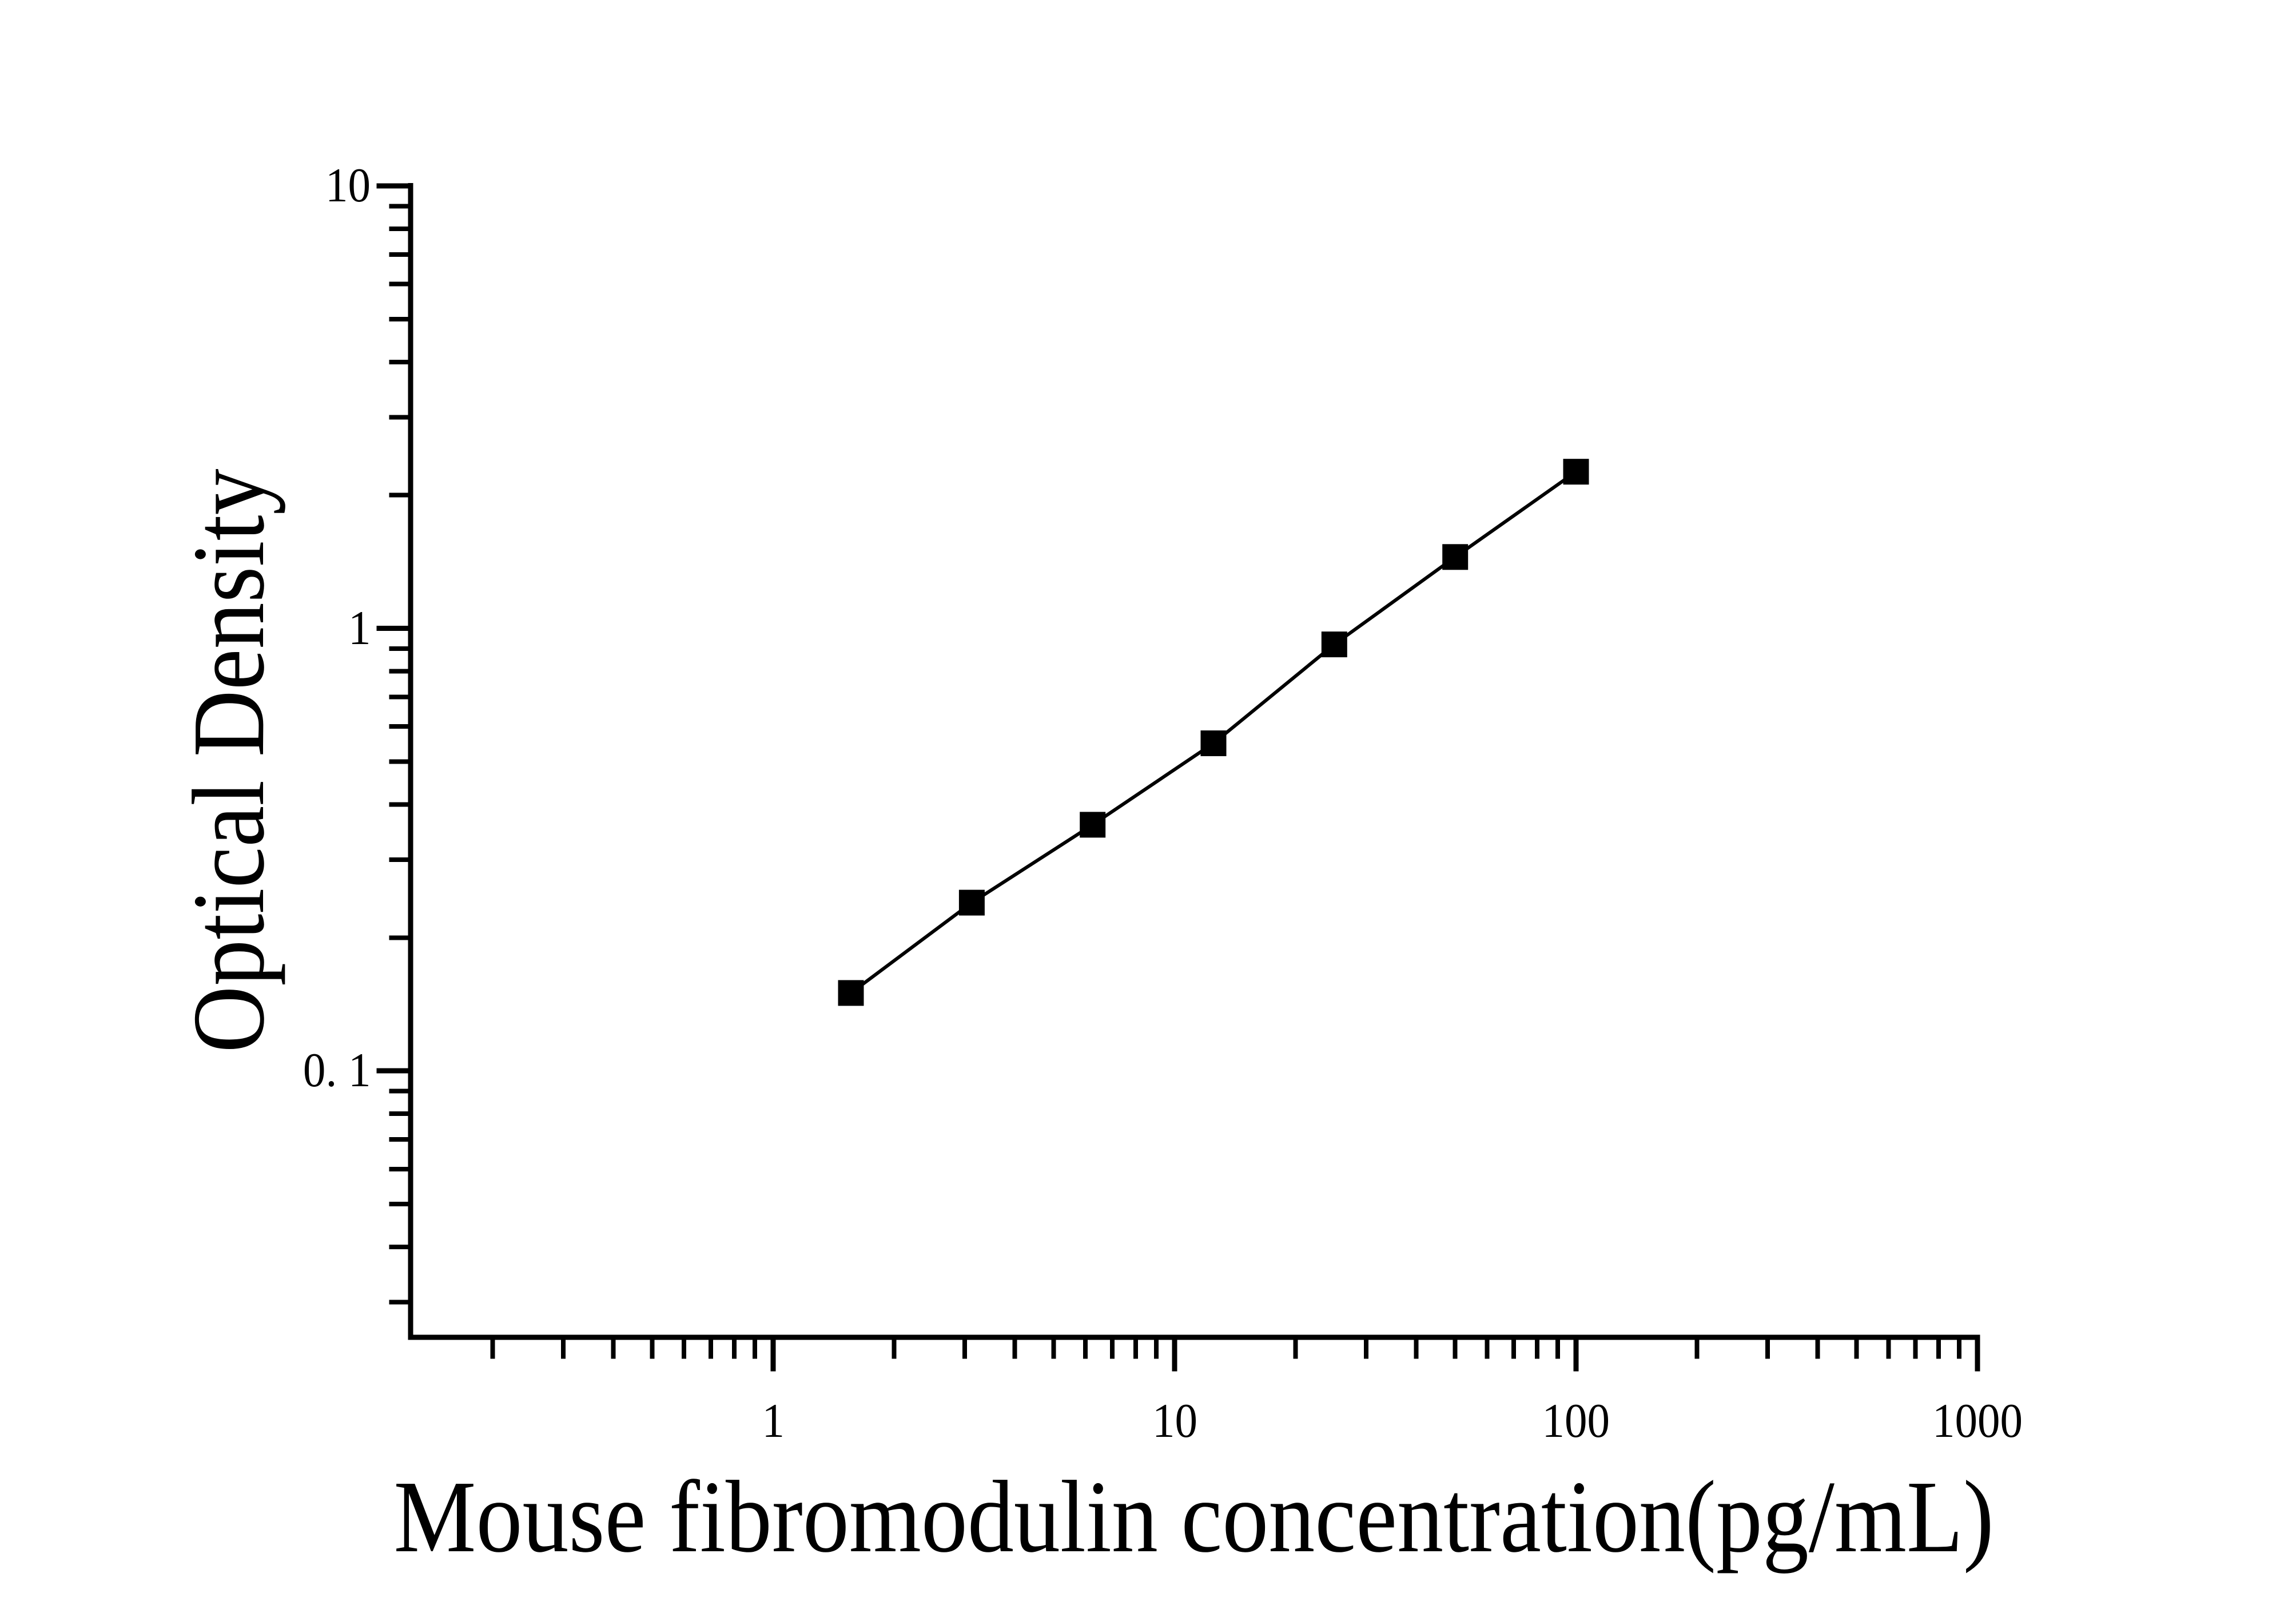 This screenshot has width=2296, height=1605. Describe the element at coordinates (228, 185) in the screenshot. I see `y-tick-label: 10` at that location.